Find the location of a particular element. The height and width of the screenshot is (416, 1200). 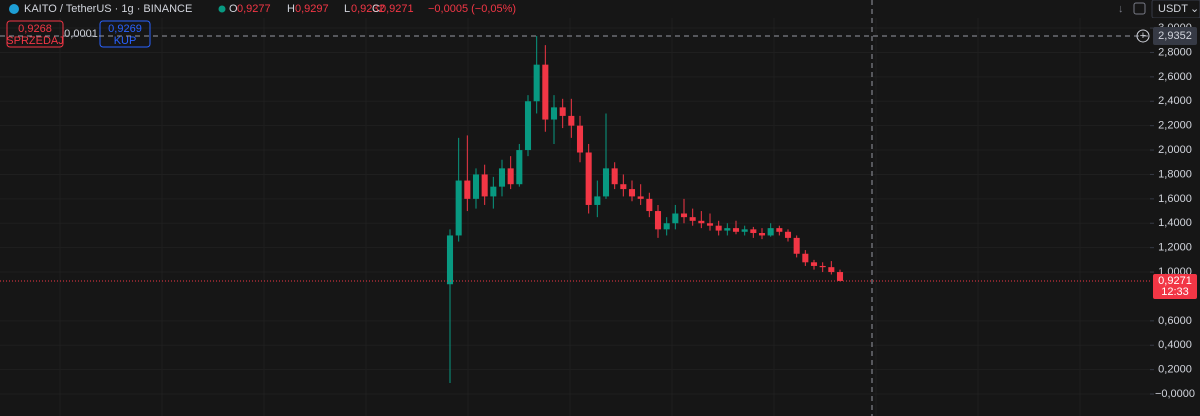

last-price-label: 0,9271 is located at coordinates (1175, 281).